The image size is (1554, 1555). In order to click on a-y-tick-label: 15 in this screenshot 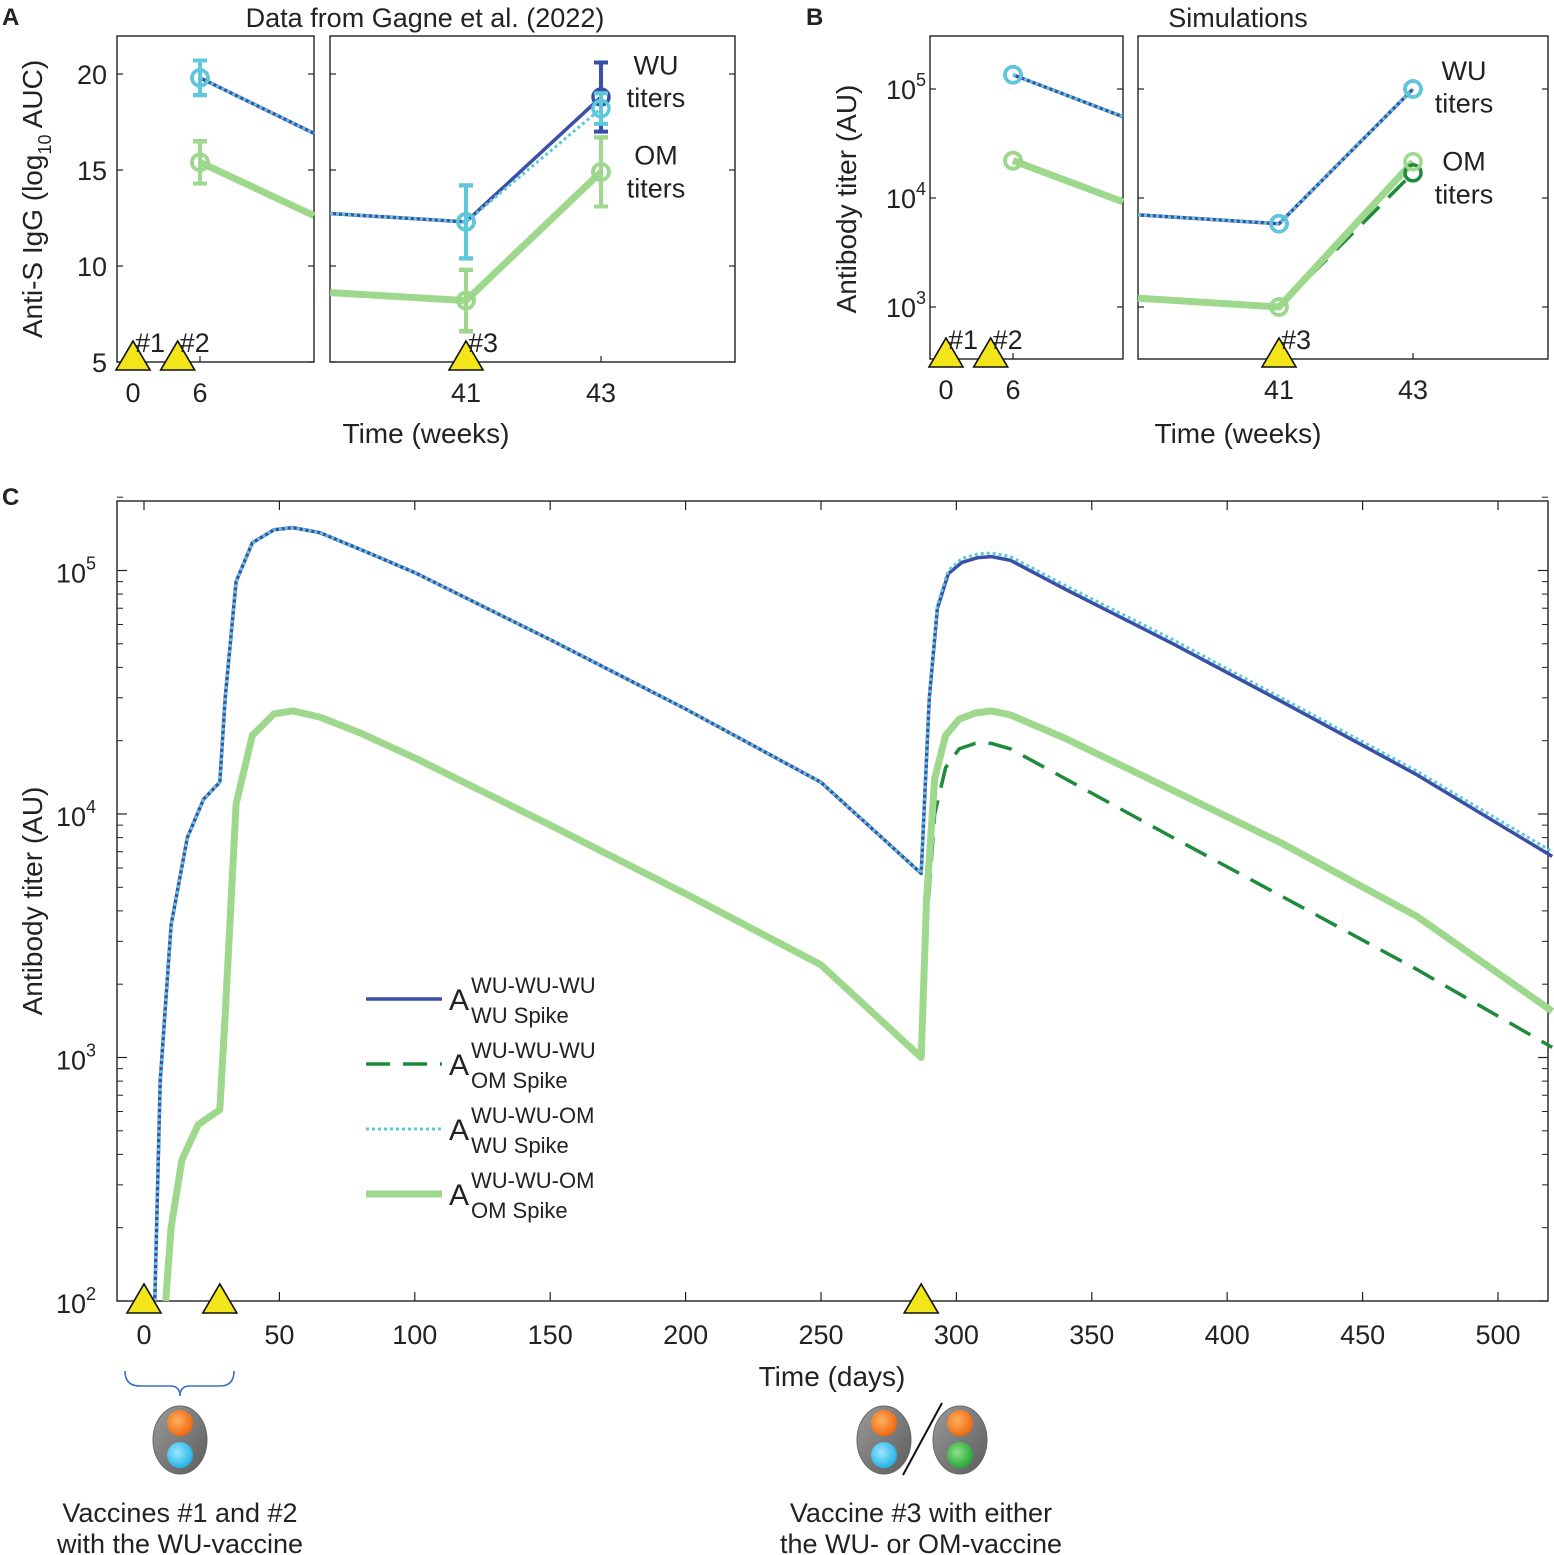, I will do `click(92, 171)`.